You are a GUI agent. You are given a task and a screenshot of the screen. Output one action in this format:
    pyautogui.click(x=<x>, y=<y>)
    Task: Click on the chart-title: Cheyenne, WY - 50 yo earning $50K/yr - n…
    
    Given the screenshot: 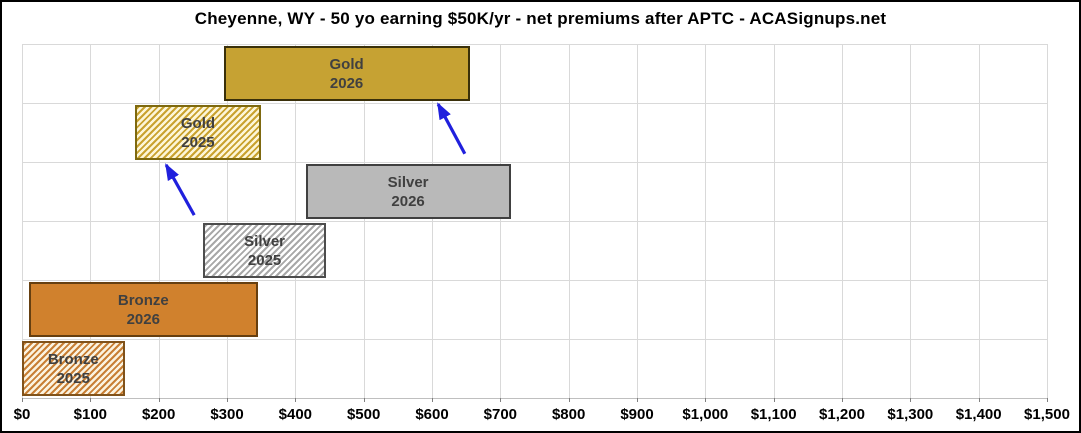 What is the action you would take?
    pyautogui.click(x=540, y=18)
    